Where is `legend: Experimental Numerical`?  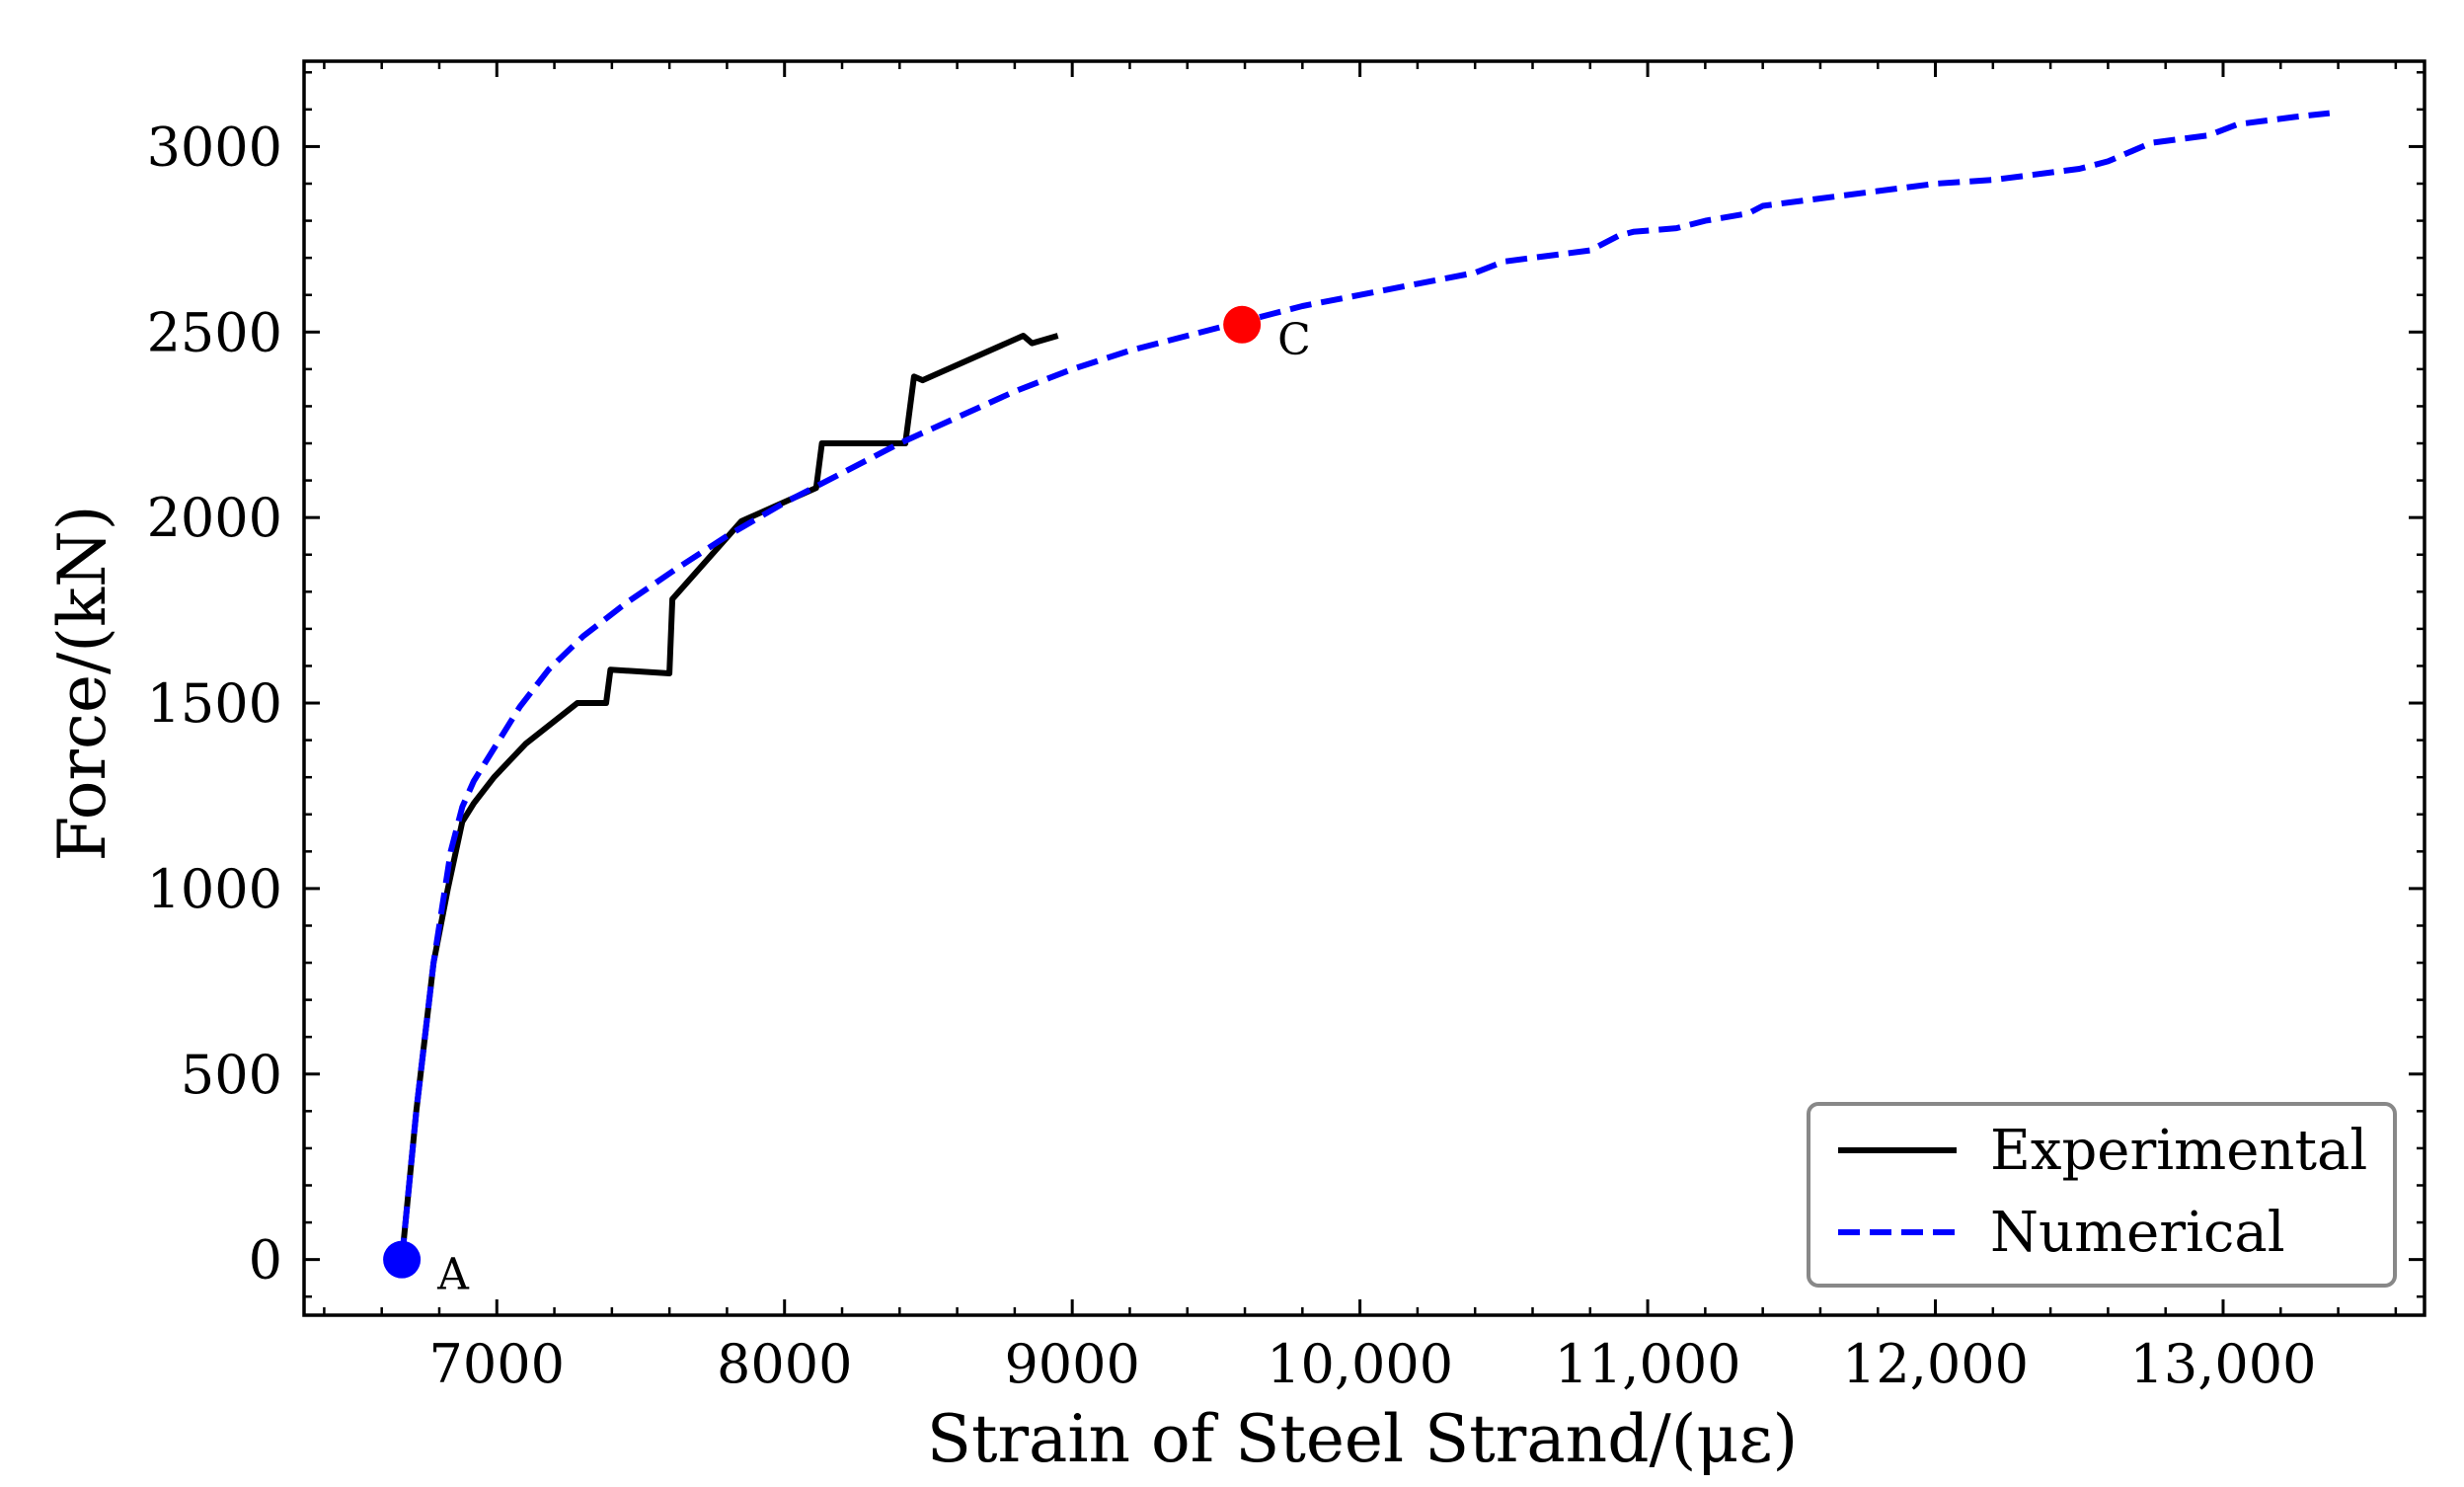 legend: Experimental Numerical is located at coordinates (2102, 1195).